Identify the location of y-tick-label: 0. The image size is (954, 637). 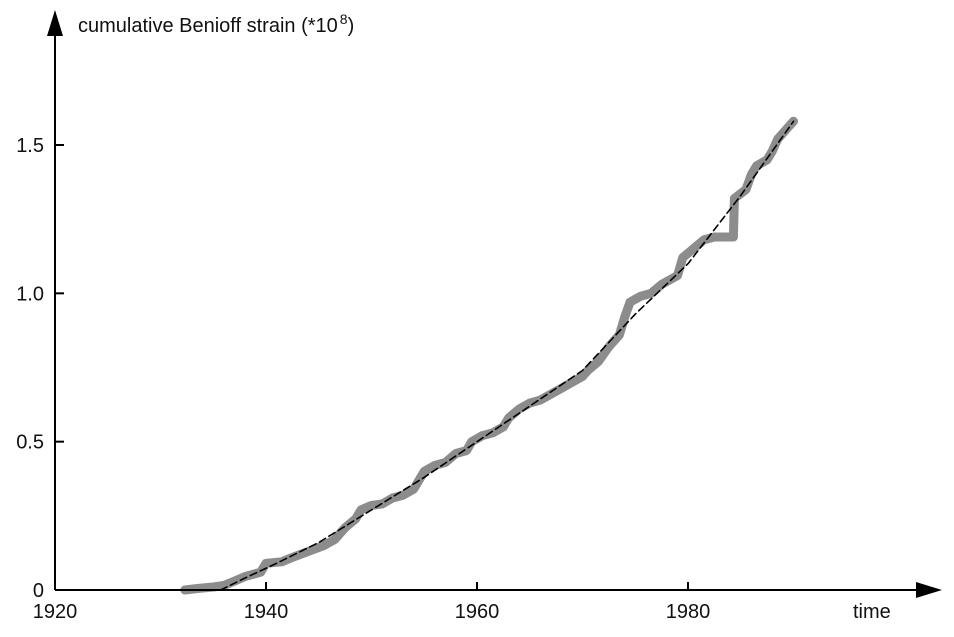
(38, 591).